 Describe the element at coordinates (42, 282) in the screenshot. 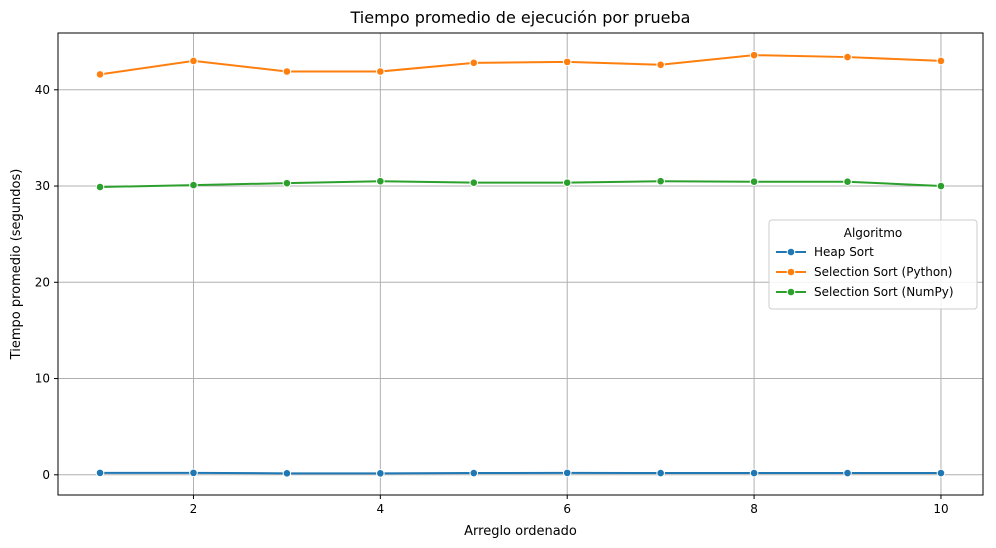

I see `y-tick-label: 20` at that location.